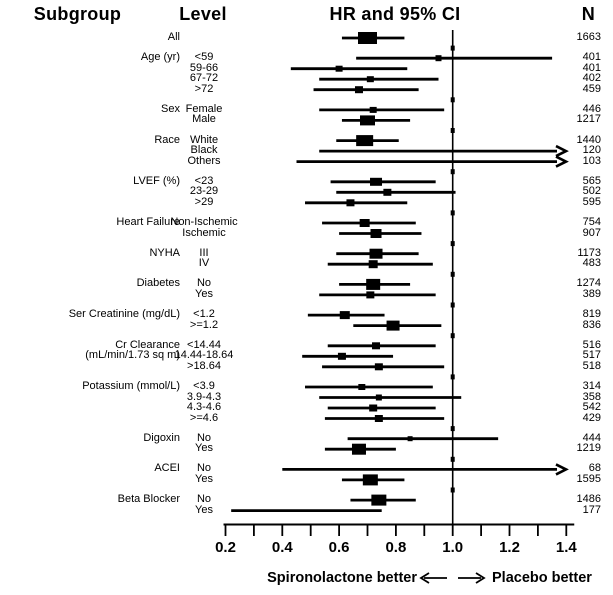 This screenshot has width=613, height=595. I want to click on row-n-value: 401, so click(591, 57).